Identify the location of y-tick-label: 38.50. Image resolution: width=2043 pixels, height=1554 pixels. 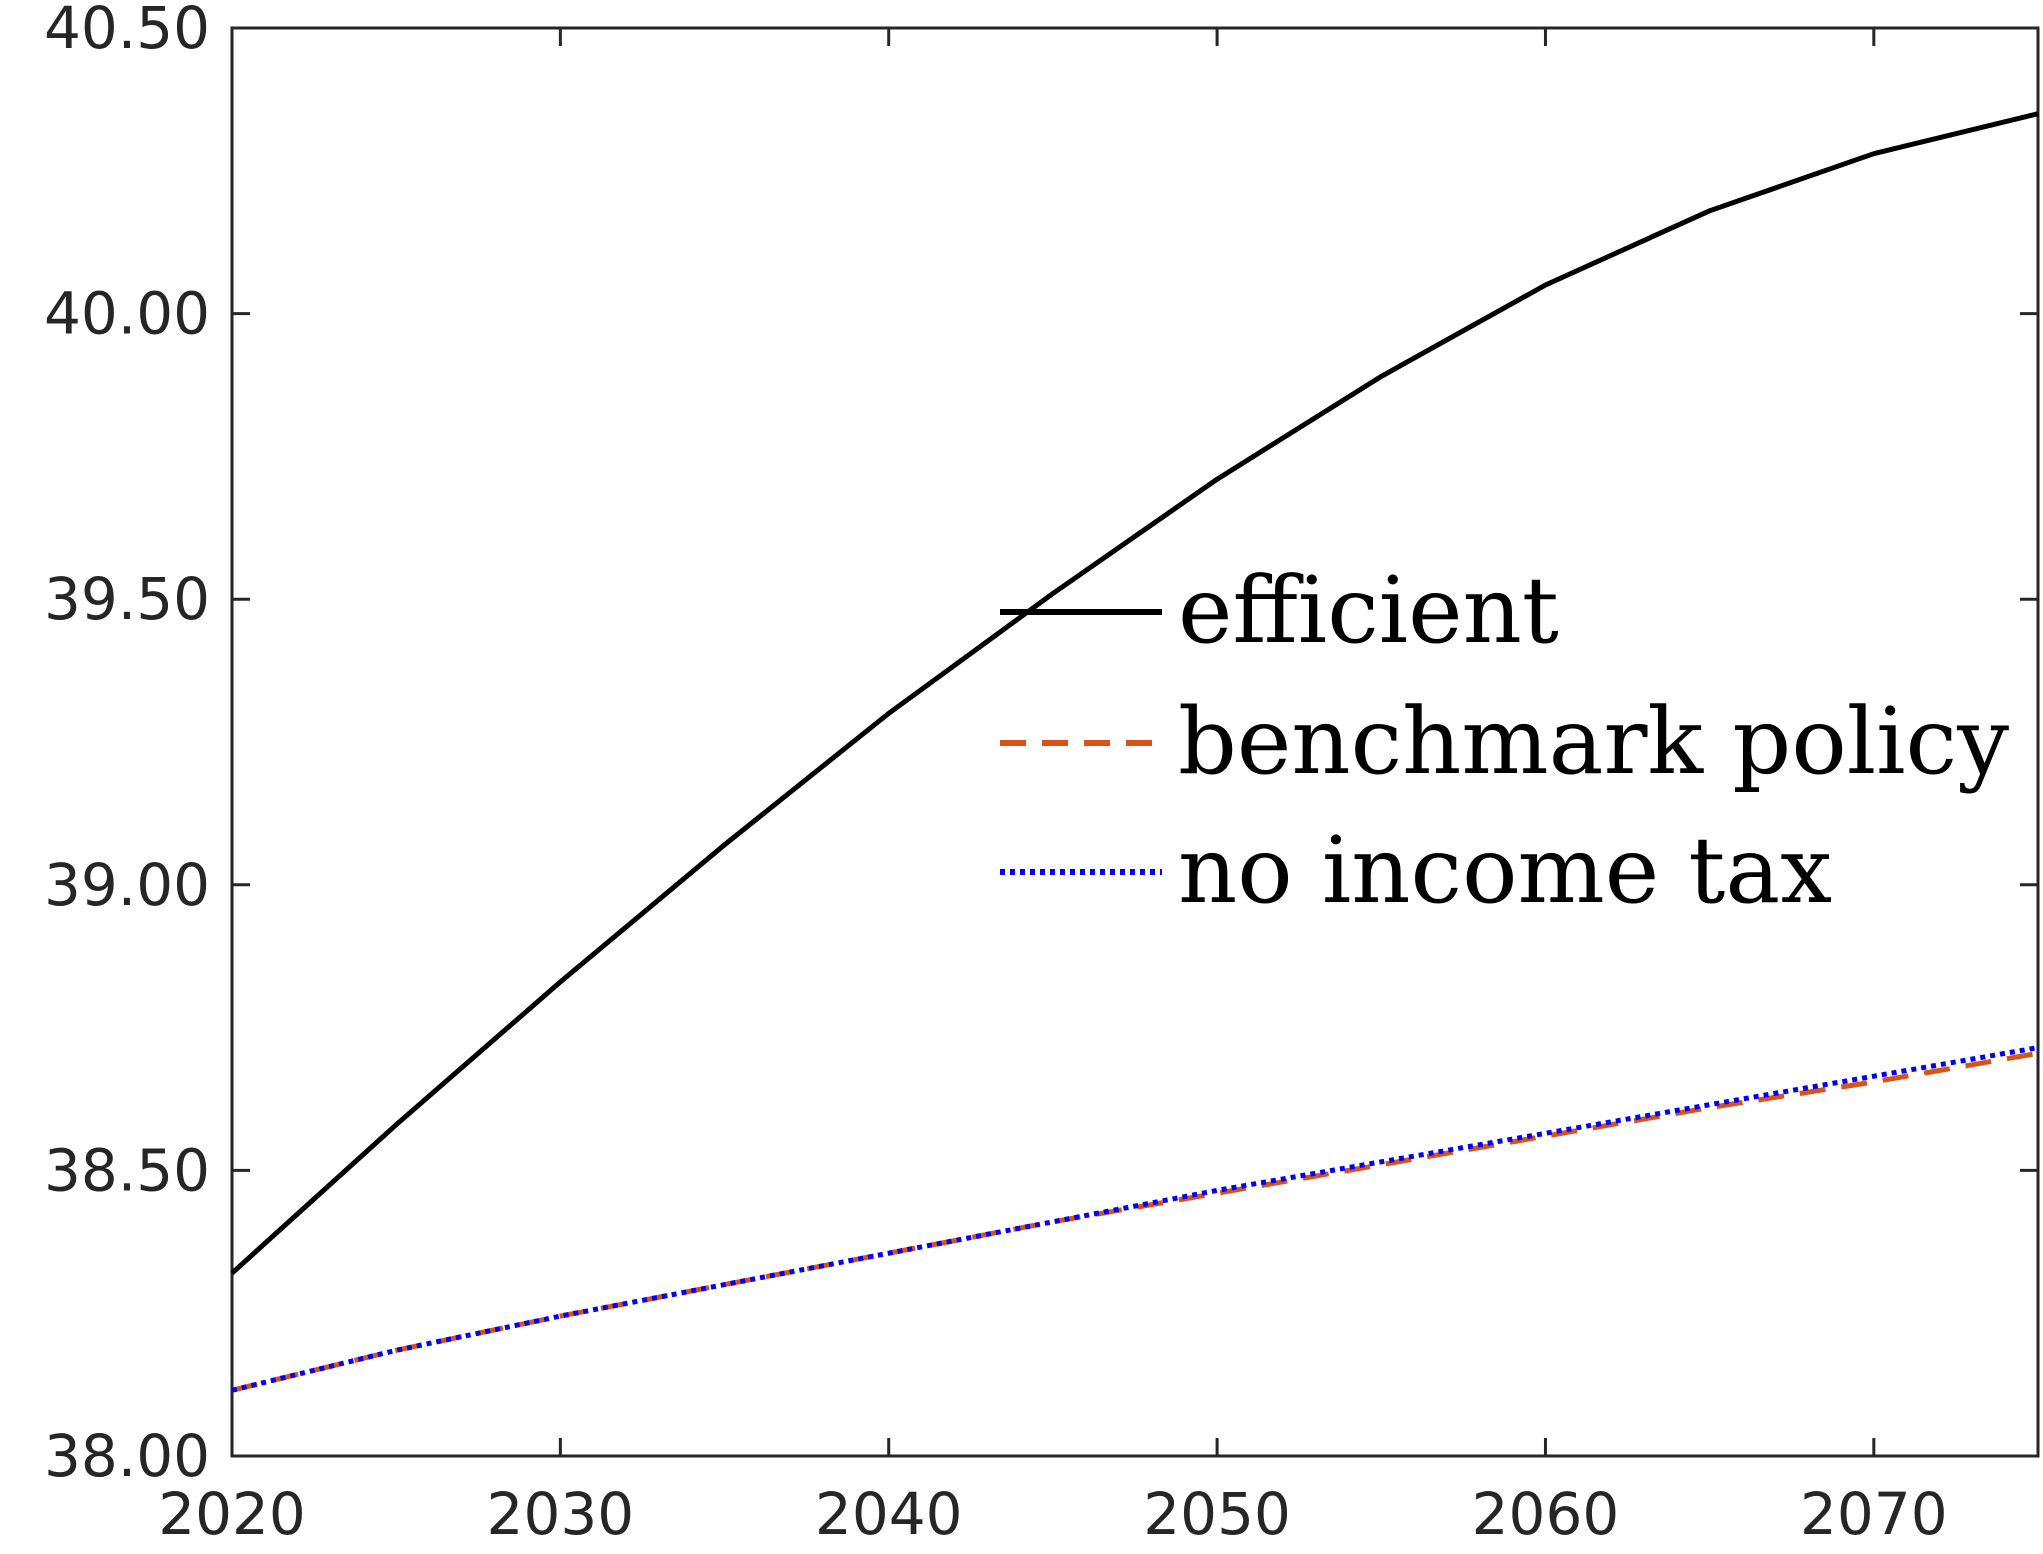
(127, 1170).